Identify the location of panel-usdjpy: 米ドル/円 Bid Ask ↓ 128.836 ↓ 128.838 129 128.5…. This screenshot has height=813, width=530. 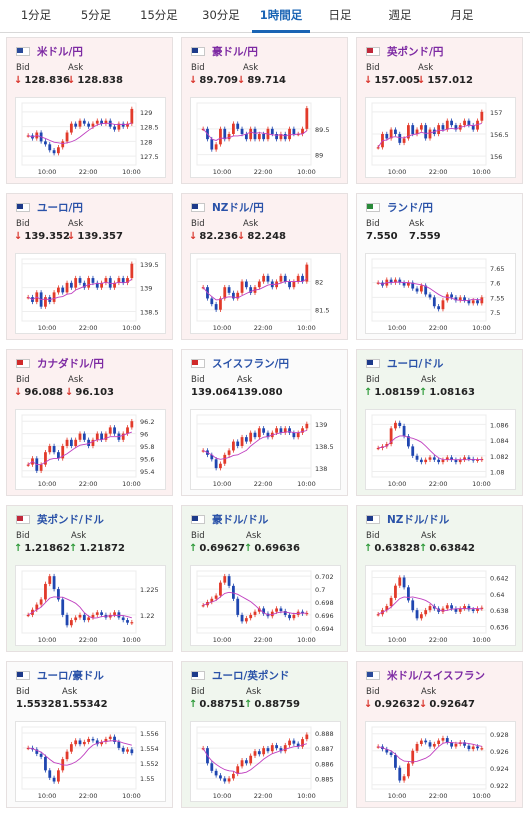
(89, 110).